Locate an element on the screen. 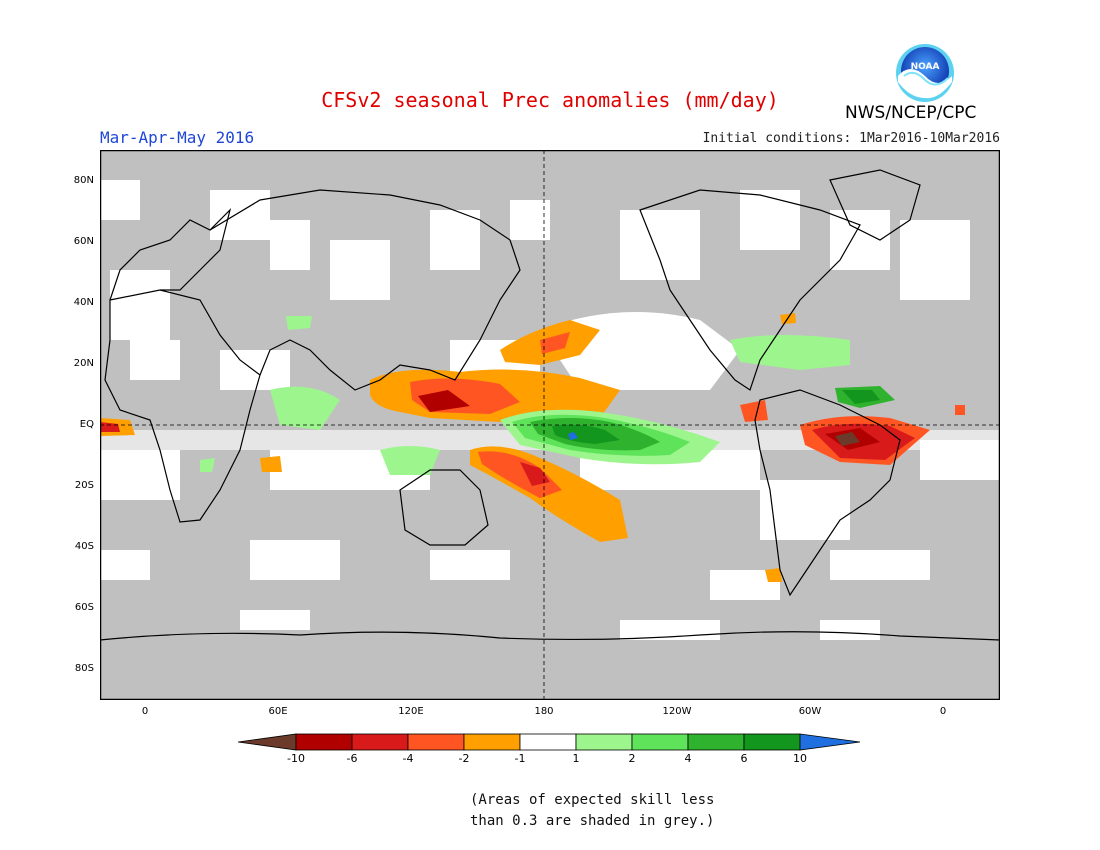 The width and height of the screenshot is (1100, 850). colorbar-label-4: 4 is located at coordinates (688, 758).